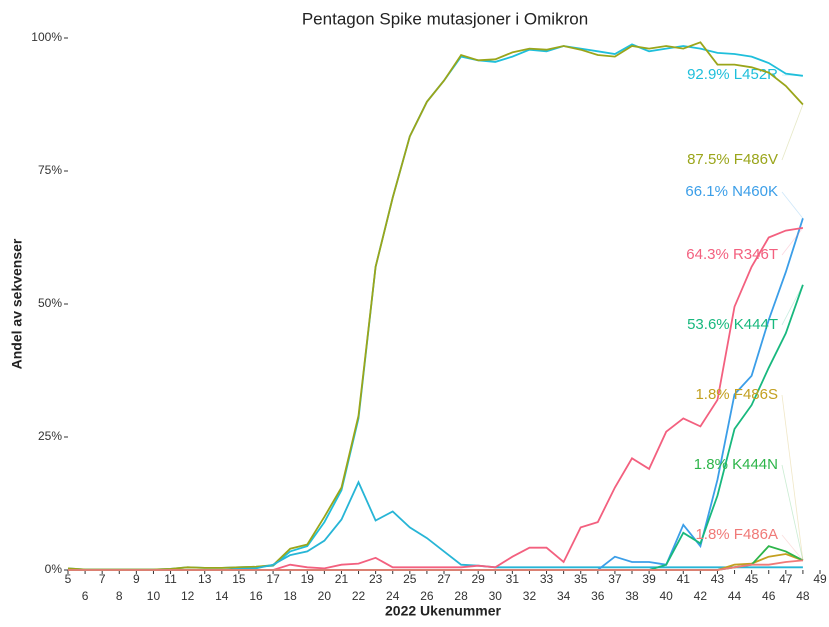 The height and width of the screenshot is (627, 829). What do you see at coordinates (736, 534) in the screenshot?
I see `series-label: 1.8% F486A` at bounding box center [736, 534].